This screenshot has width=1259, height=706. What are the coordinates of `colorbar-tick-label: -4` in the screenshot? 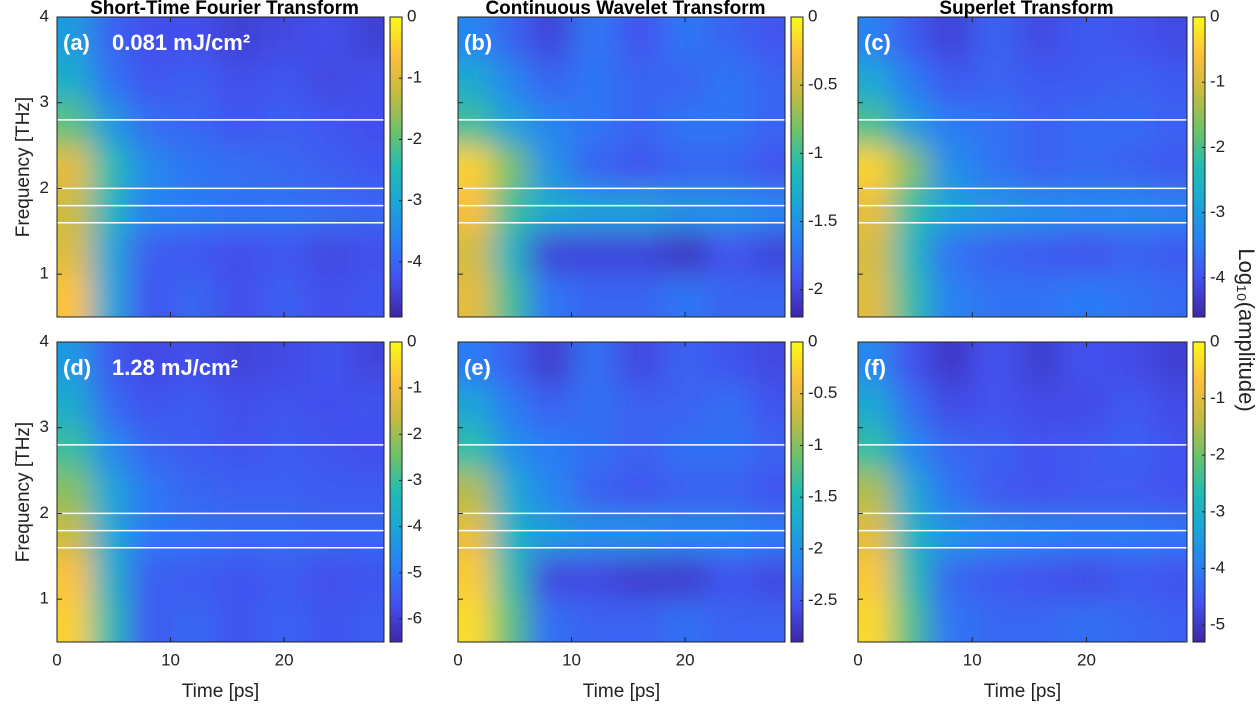 It's located at (1217, 276).